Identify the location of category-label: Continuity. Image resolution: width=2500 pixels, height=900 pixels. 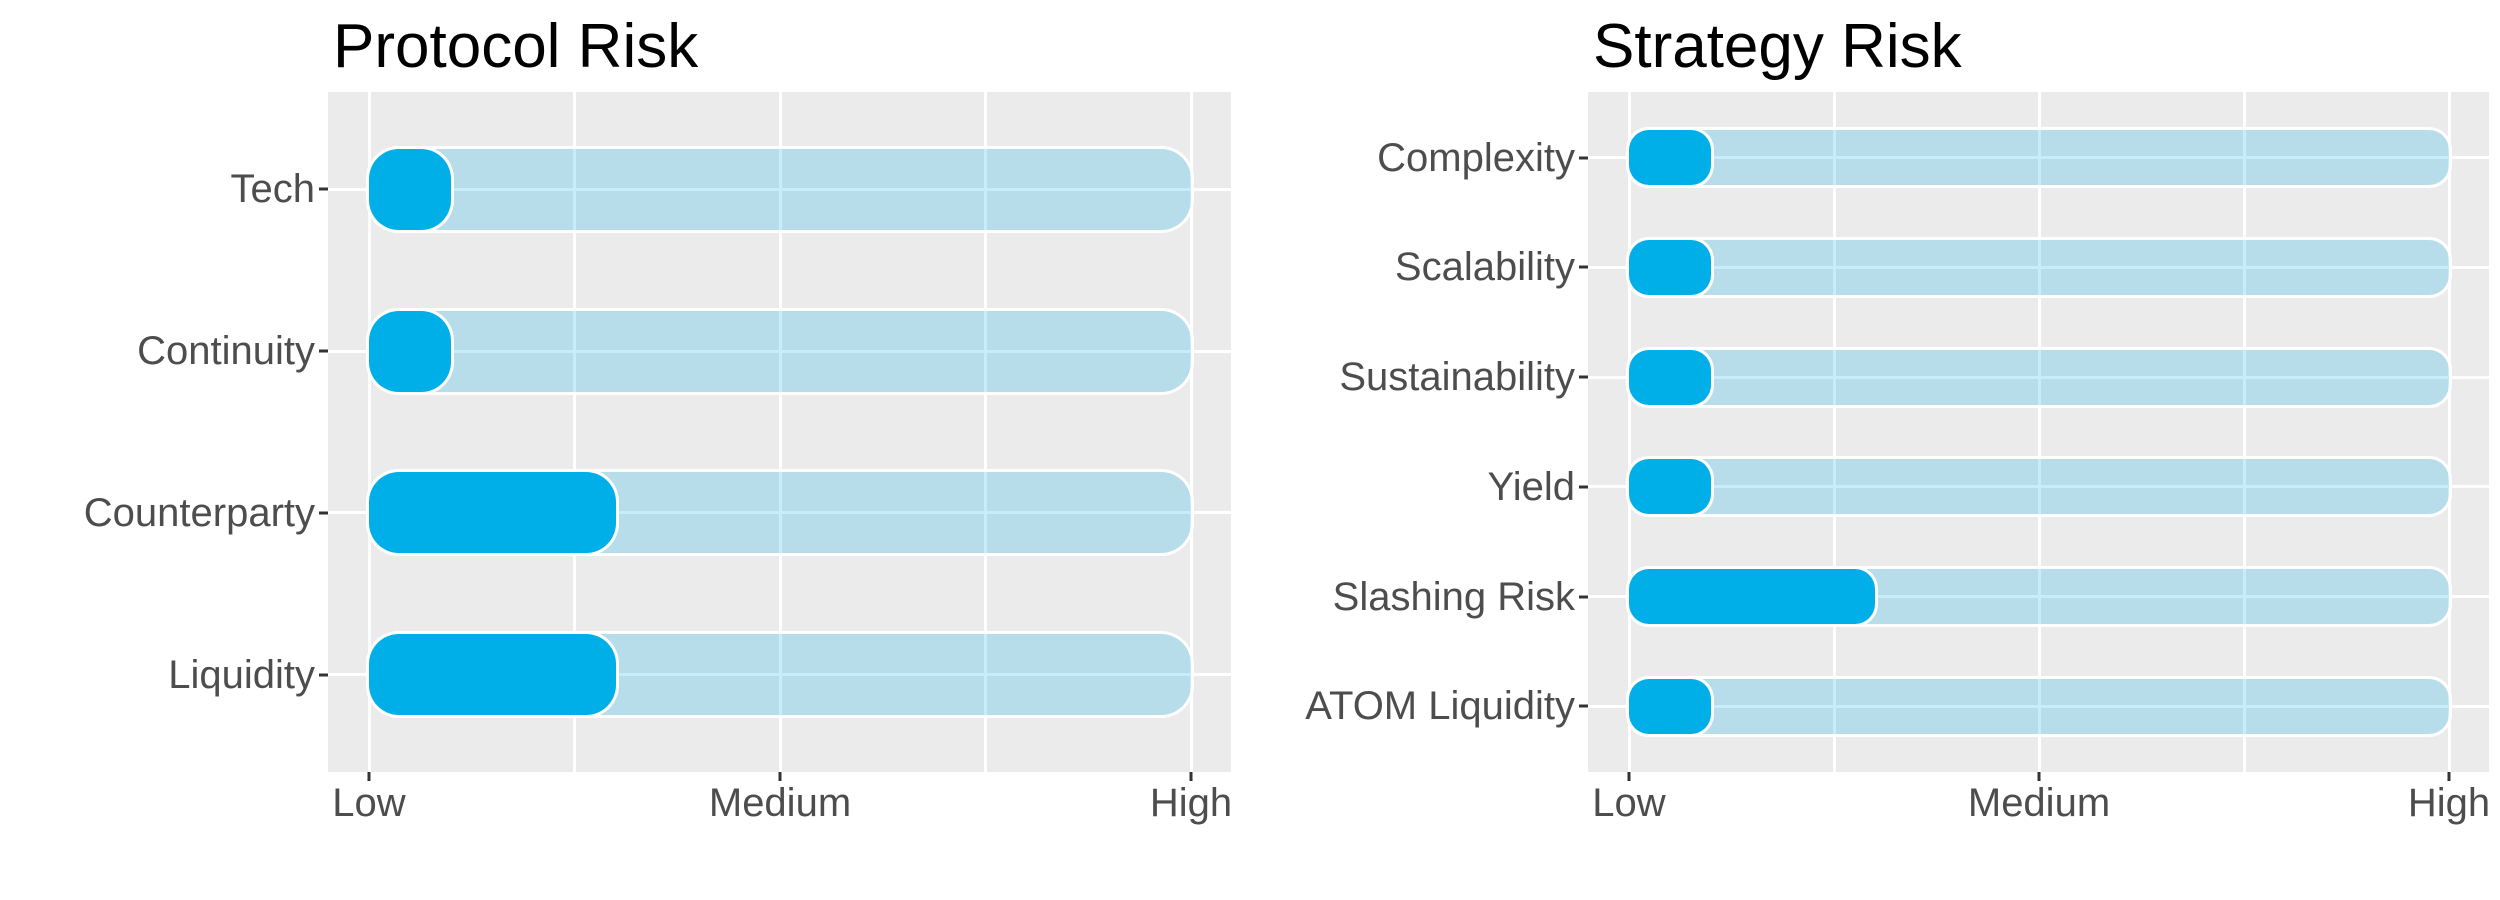
(226, 351).